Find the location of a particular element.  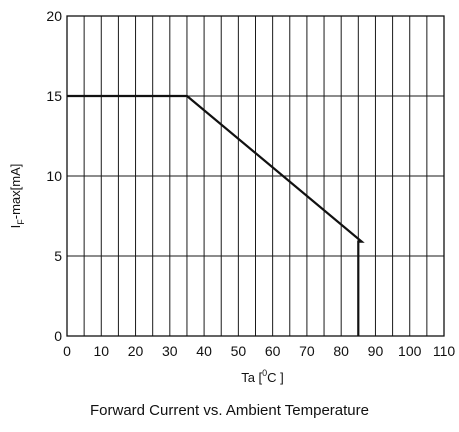

y-tick-label: 10 is located at coordinates (54, 176).